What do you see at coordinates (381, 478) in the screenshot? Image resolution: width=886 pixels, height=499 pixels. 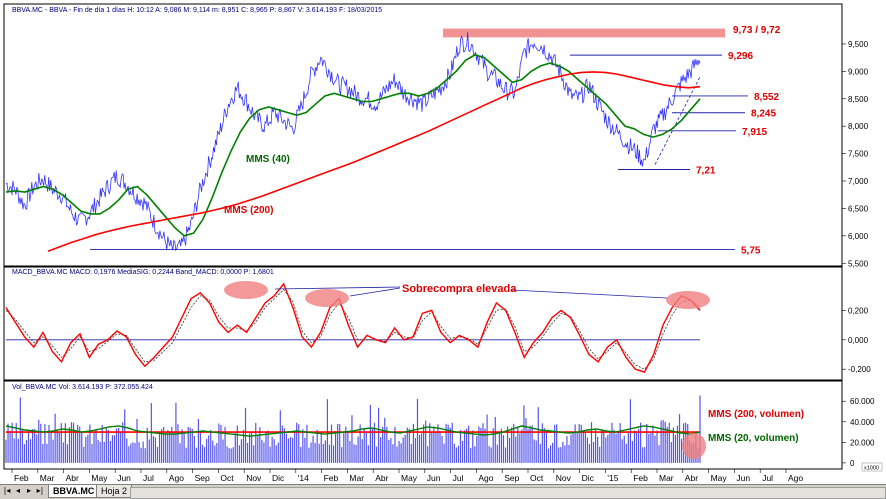 I see `x-tick-label-14: Abr` at bounding box center [381, 478].